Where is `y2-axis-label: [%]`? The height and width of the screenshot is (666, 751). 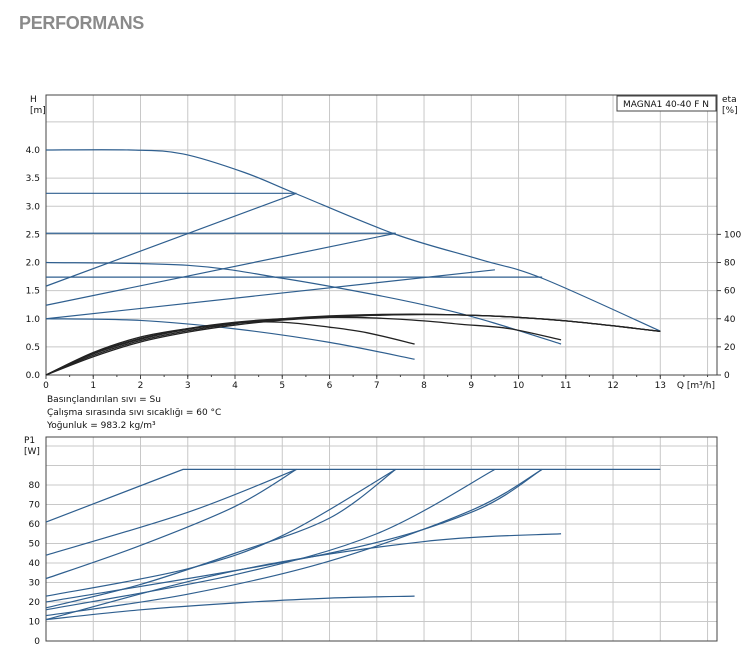
y2-axis-label: [%] is located at coordinates (730, 111).